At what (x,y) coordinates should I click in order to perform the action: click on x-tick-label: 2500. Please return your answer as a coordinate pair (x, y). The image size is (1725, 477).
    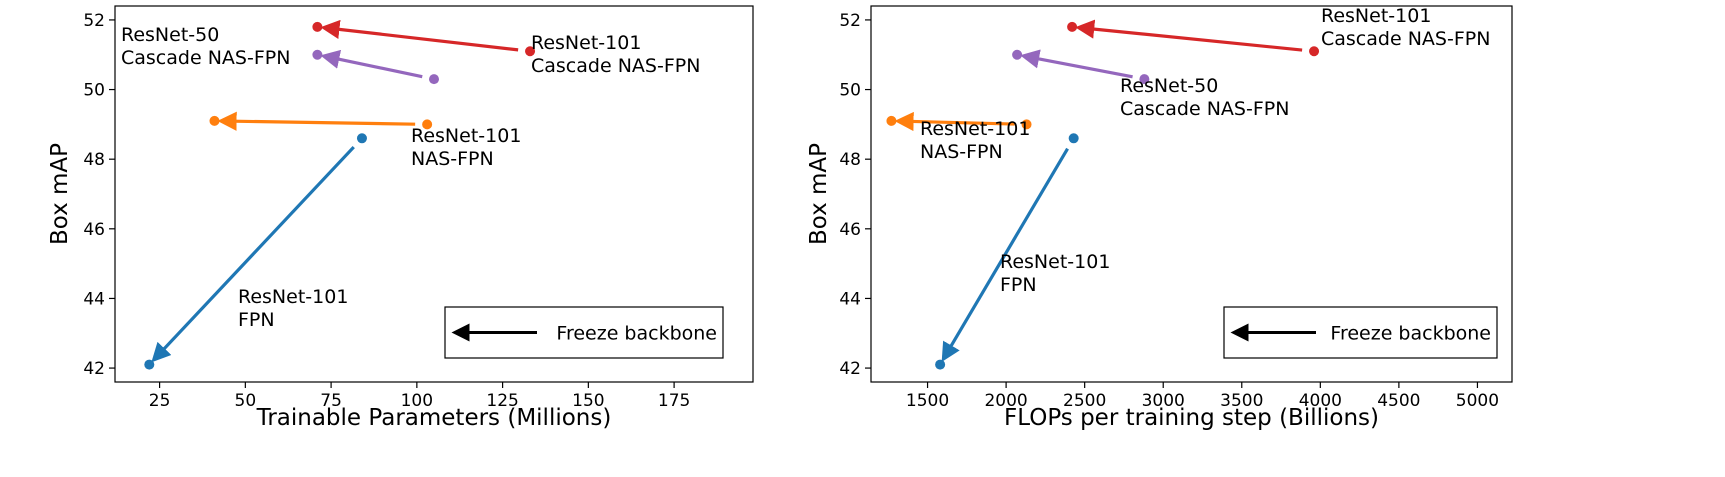
    Looking at the image, I should click on (1084, 401).